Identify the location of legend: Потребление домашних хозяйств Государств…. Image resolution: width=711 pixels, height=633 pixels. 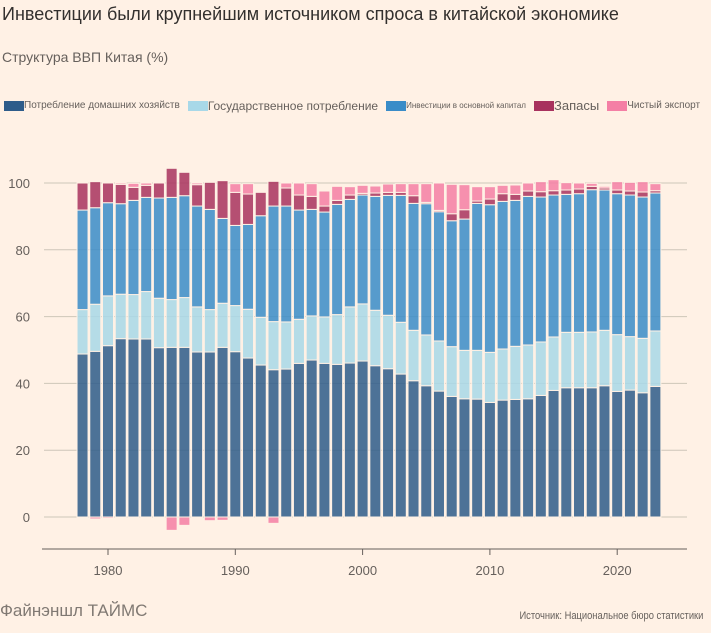
(356, 105).